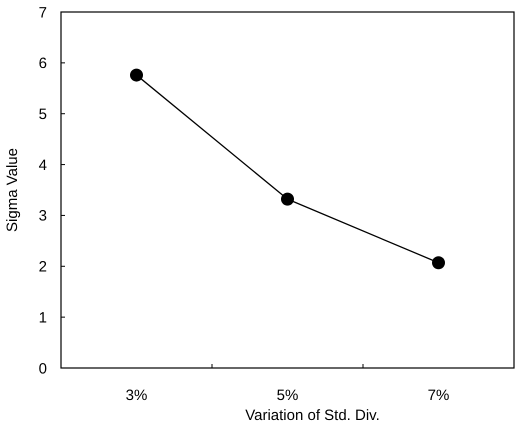 This screenshot has width=518, height=434. Describe the element at coordinates (42, 369) in the screenshot. I see `y-tick-label: 0` at that location.